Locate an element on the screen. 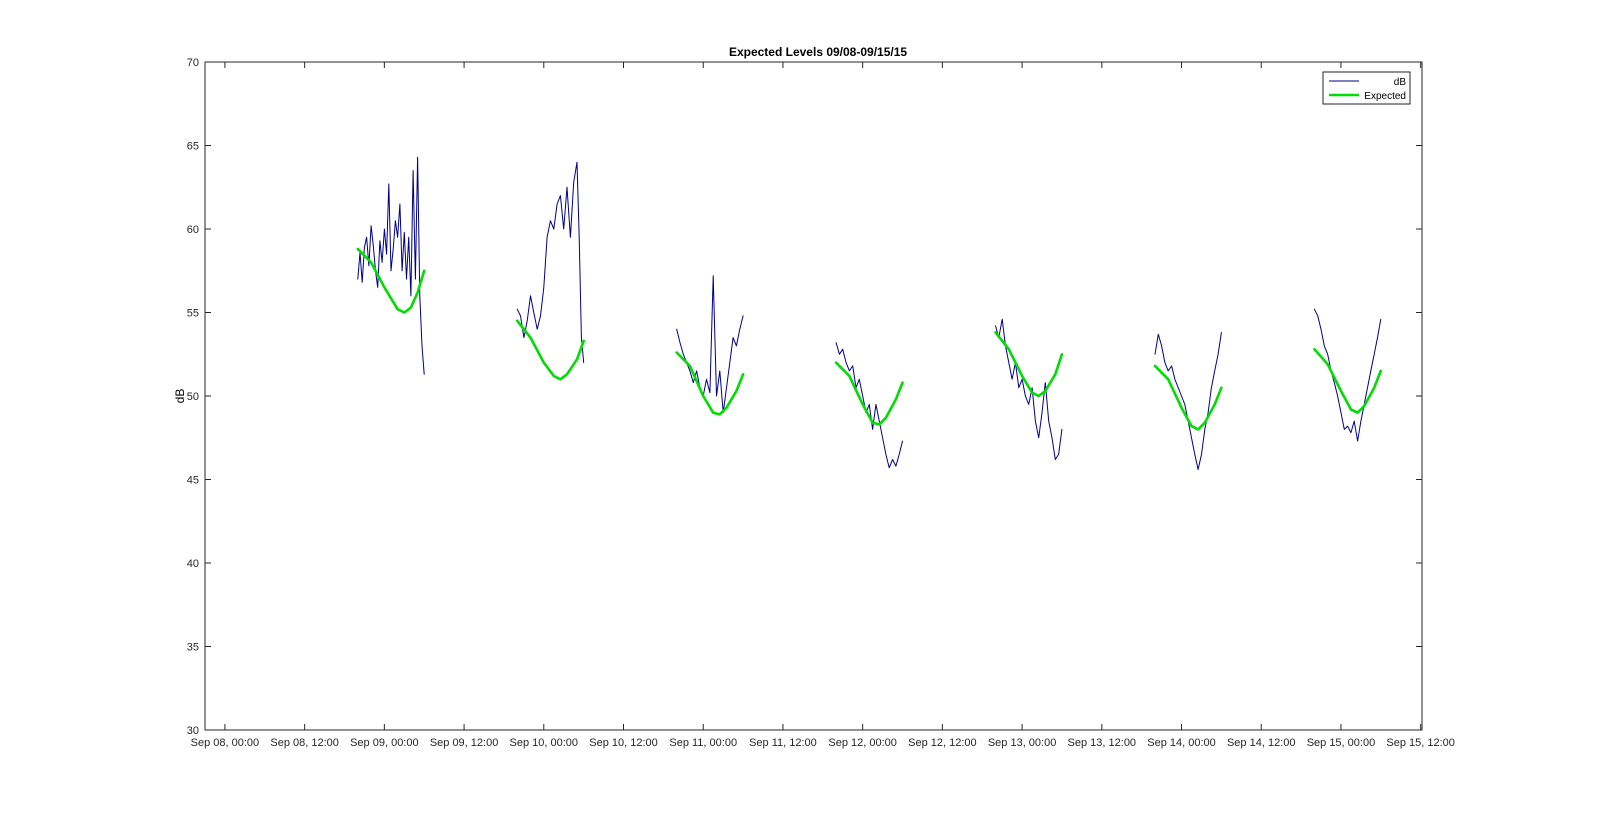 Image resolution: width=1600 pixels, height=837 pixels. x-tick-label: Sep 10, 00:00 is located at coordinates (544, 743).